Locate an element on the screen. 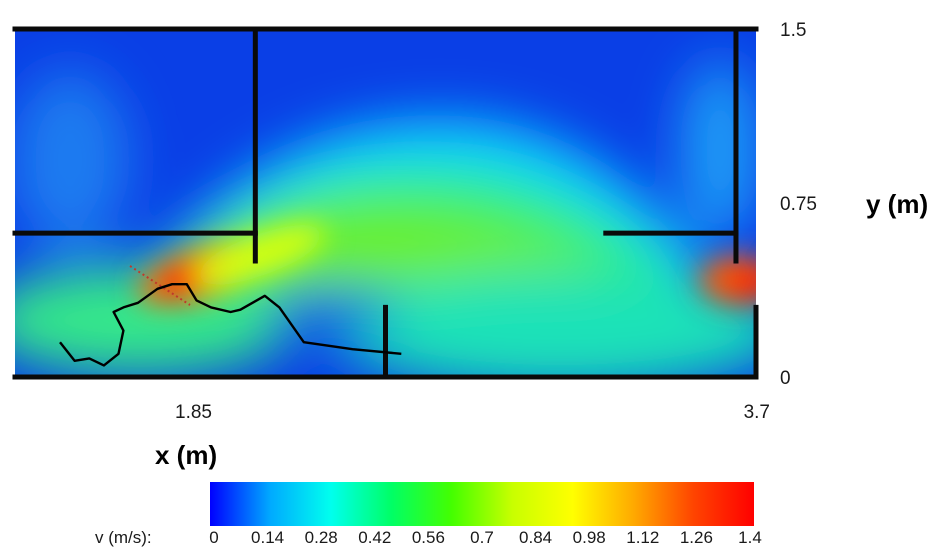 This screenshot has height=548, width=949. y-axis-title: y (m) is located at coordinates (897, 204).